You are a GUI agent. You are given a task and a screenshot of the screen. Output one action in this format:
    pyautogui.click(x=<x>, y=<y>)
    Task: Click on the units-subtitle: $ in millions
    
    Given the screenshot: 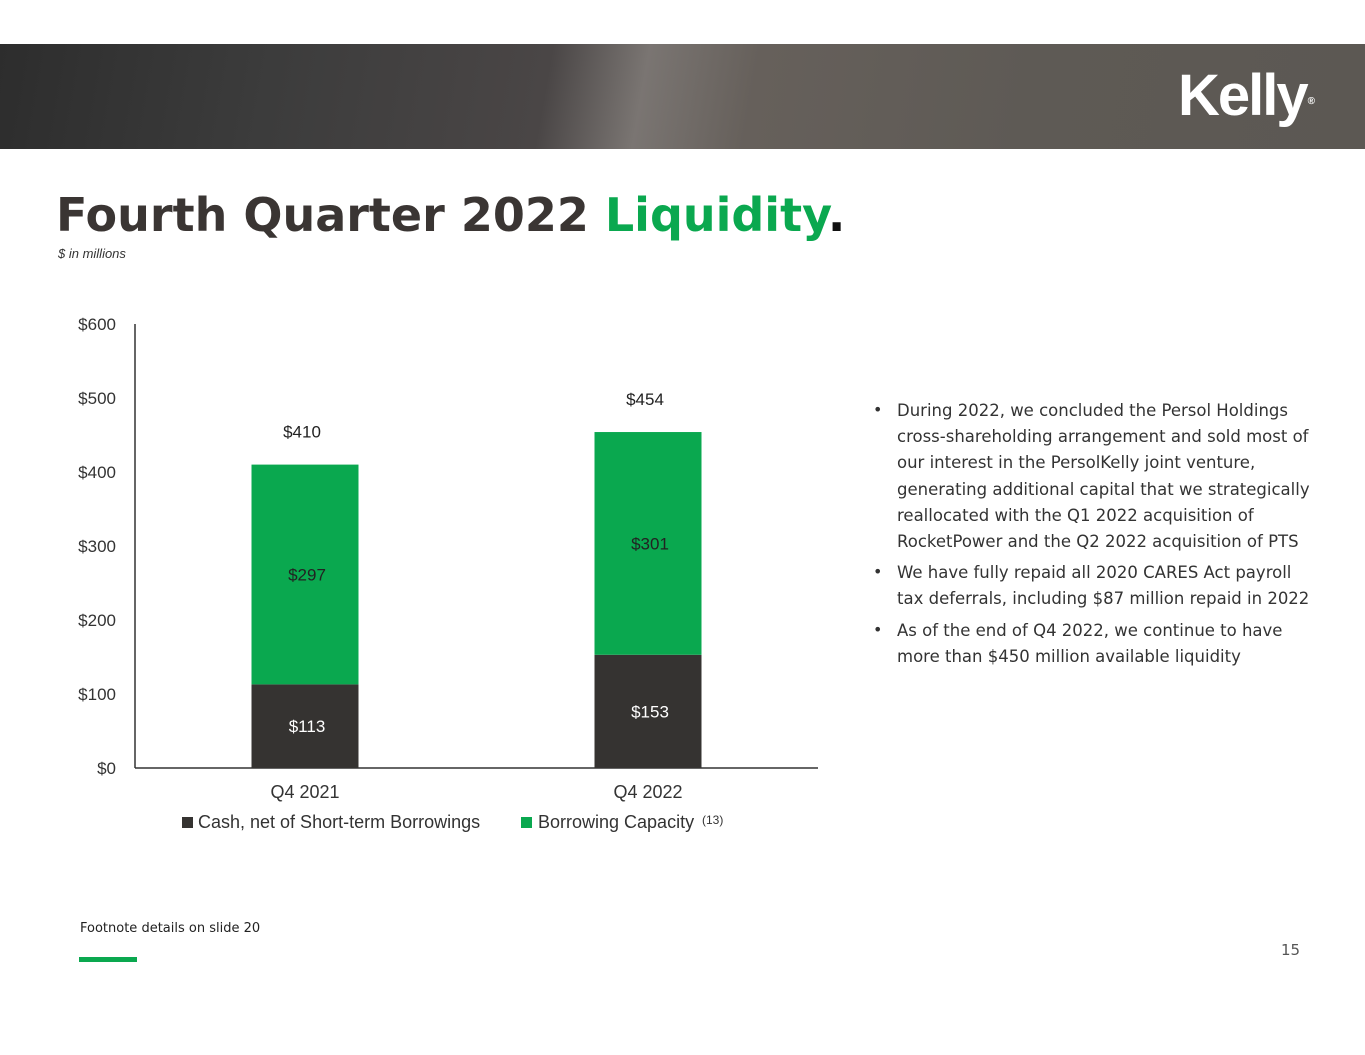 What is the action you would take?
    pyautogui.click(x=92, y=253)
    